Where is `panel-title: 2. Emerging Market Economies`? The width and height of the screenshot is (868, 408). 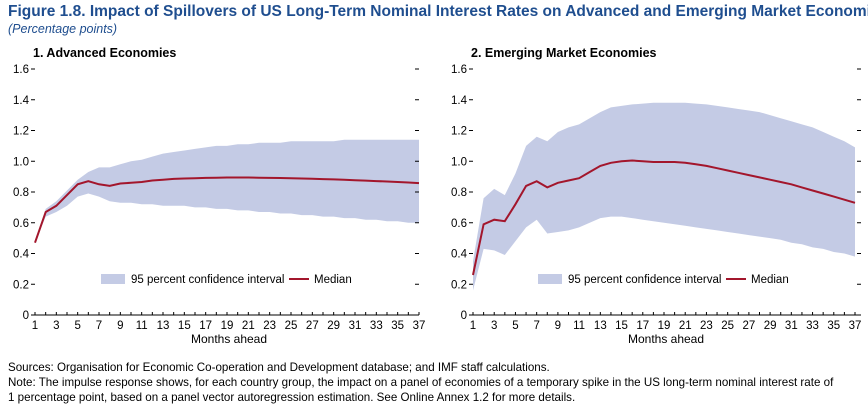 panel-title: 2. Emerging Market Economies is located at coordinates (564, 53).